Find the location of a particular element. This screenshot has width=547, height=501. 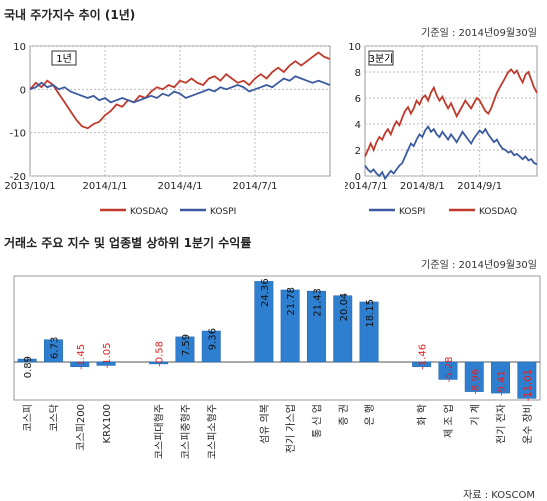

page-title-index-trend: 국내 주가지수 추이 (1년) is located at coordinates (70, 15).